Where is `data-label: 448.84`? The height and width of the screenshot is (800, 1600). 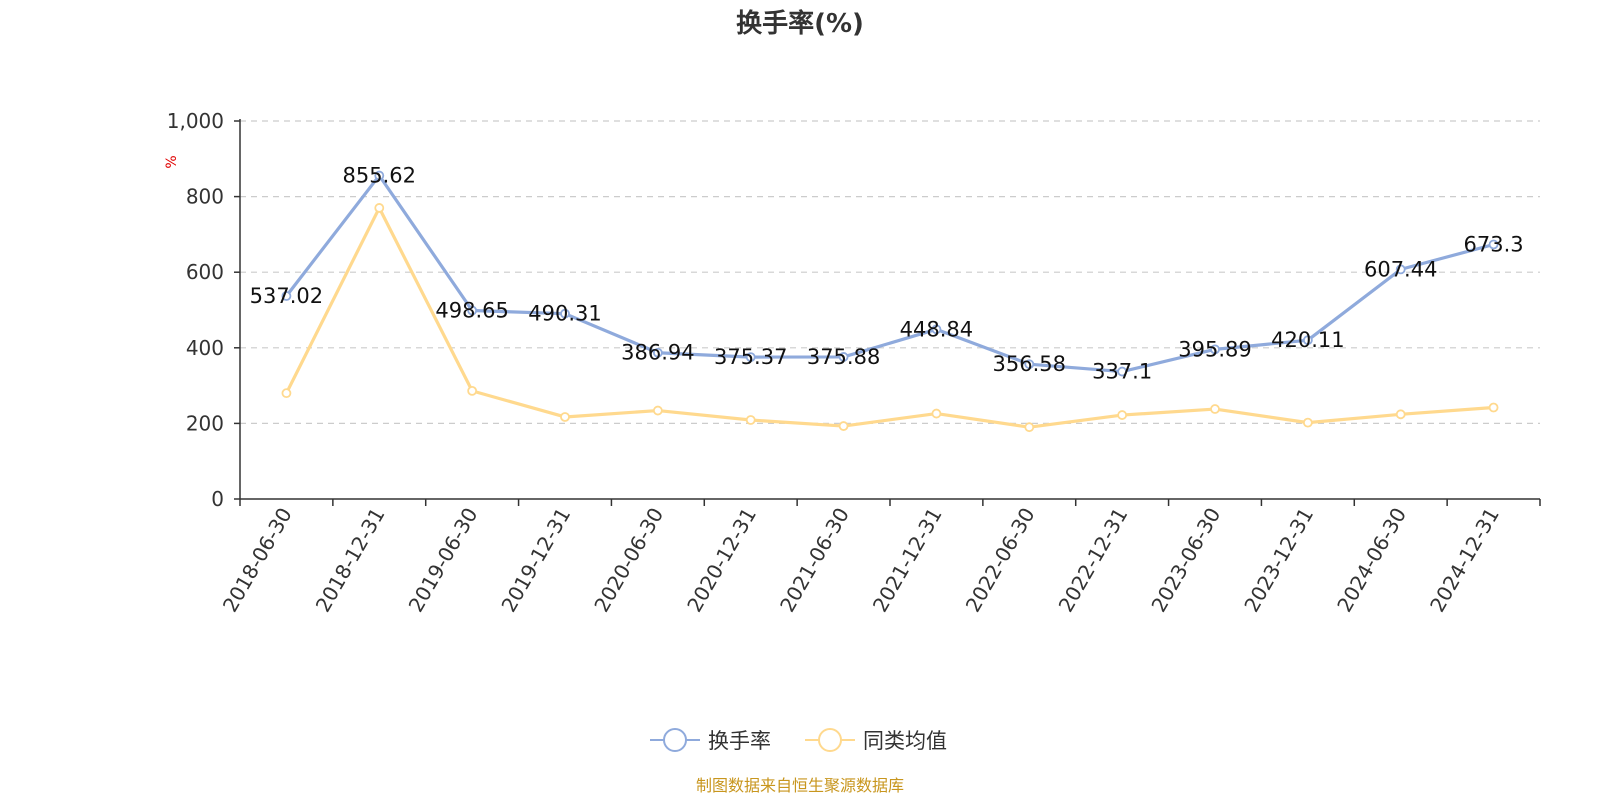 data-label: 448.84 is located at coordinates (936, 329).